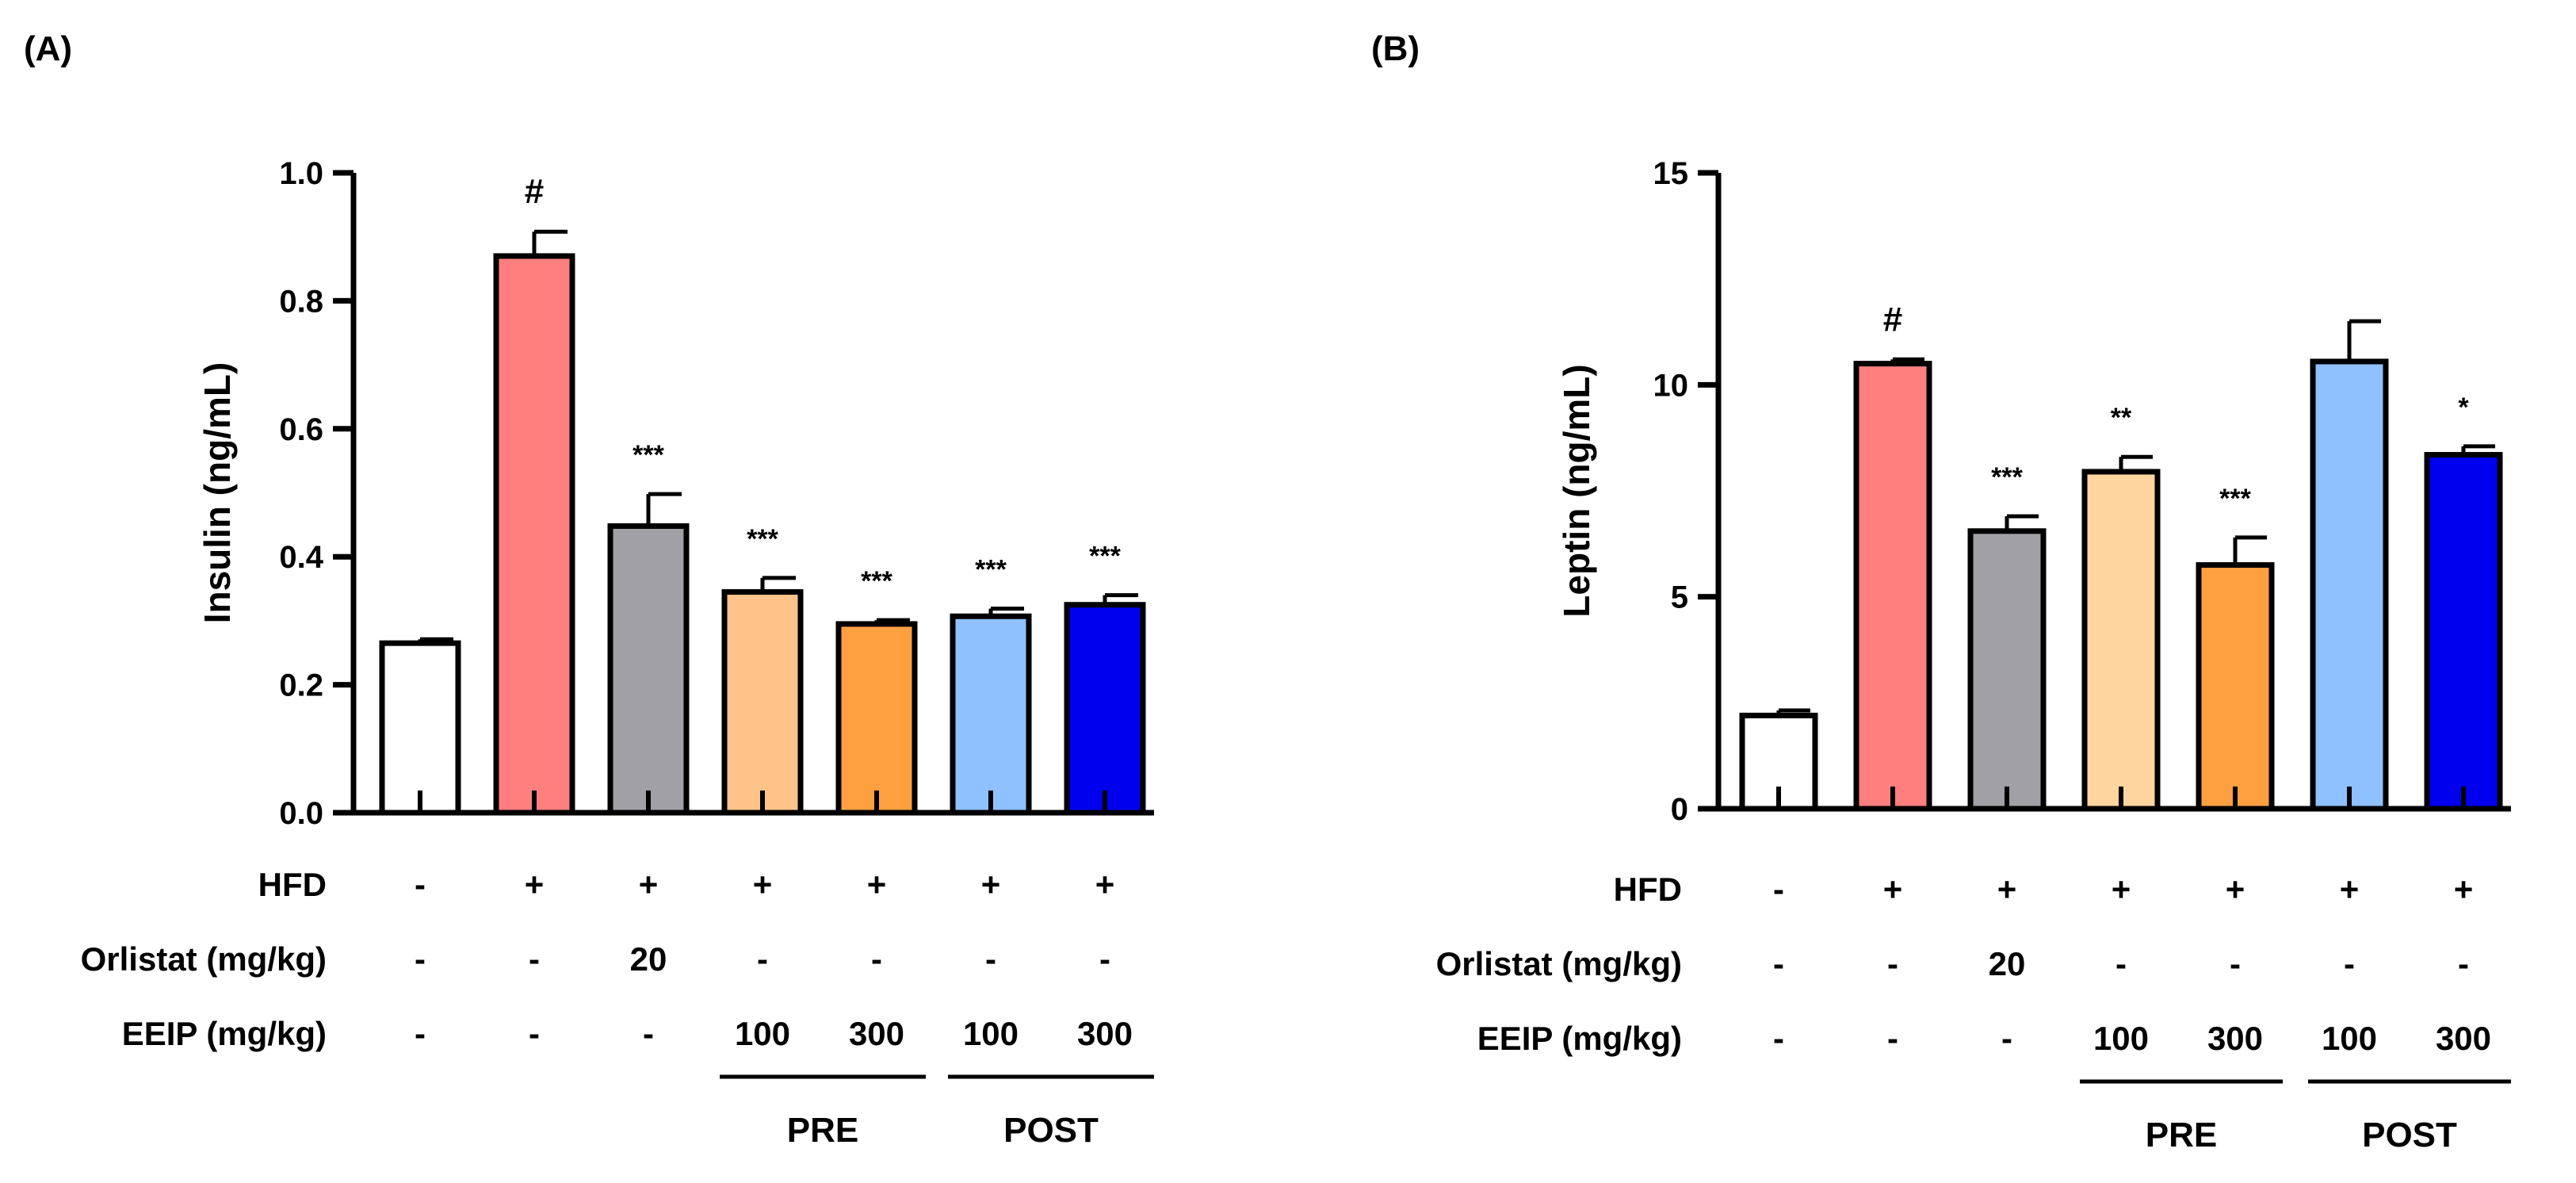 The height and width of the screenshot is (1183, 2576). Describe the element at coordinates (301, 302) in the screenshot. I see `y-tick-label: 0.8` at that location.